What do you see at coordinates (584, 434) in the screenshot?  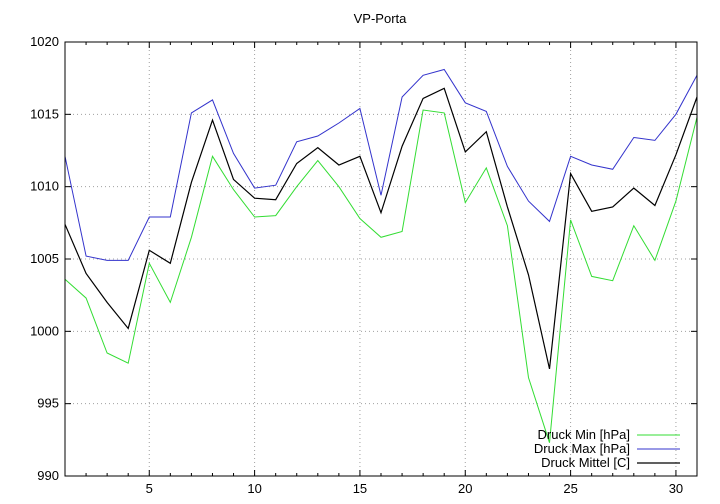 I see `legend-label: Druck Min [hPa]` at bounding box center [584, 434].